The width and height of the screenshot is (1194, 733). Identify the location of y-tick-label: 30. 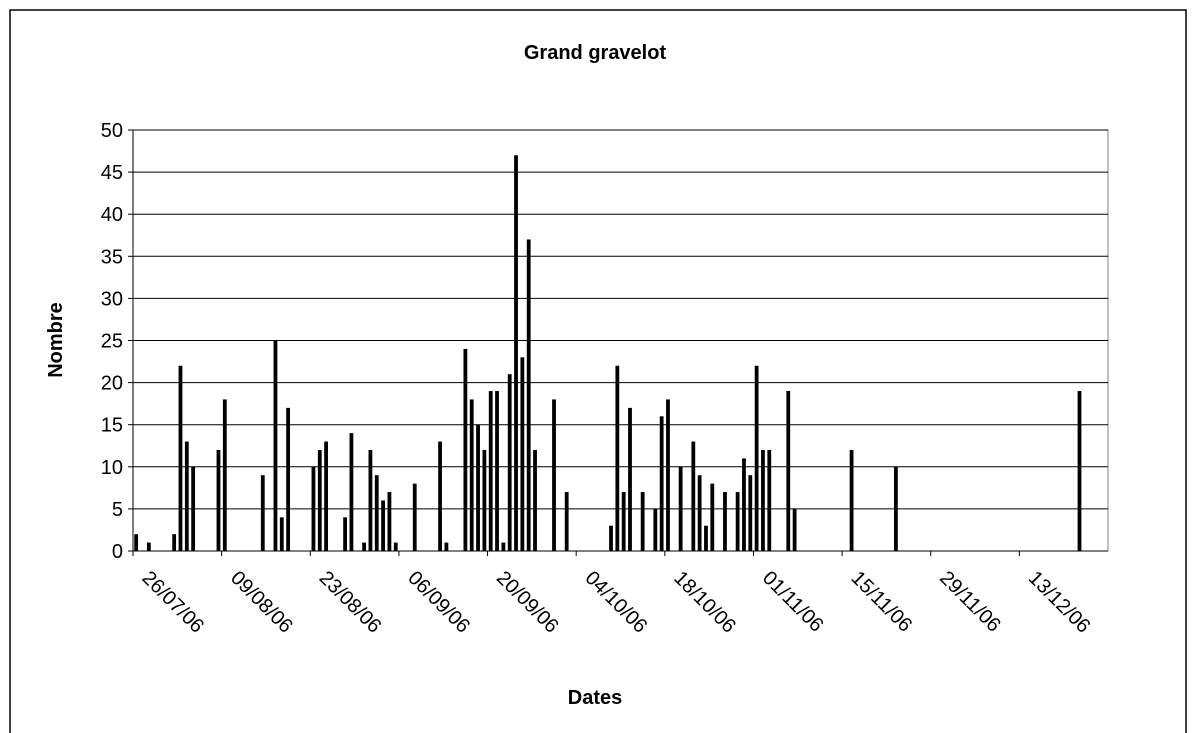
(112, 299).